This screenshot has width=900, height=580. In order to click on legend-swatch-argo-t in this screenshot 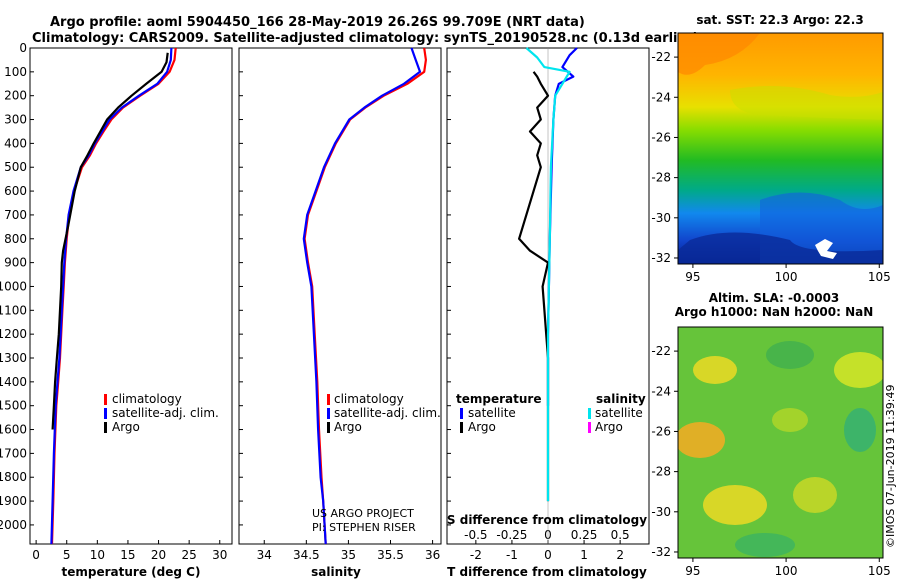, I will do `click(461, 427)`.